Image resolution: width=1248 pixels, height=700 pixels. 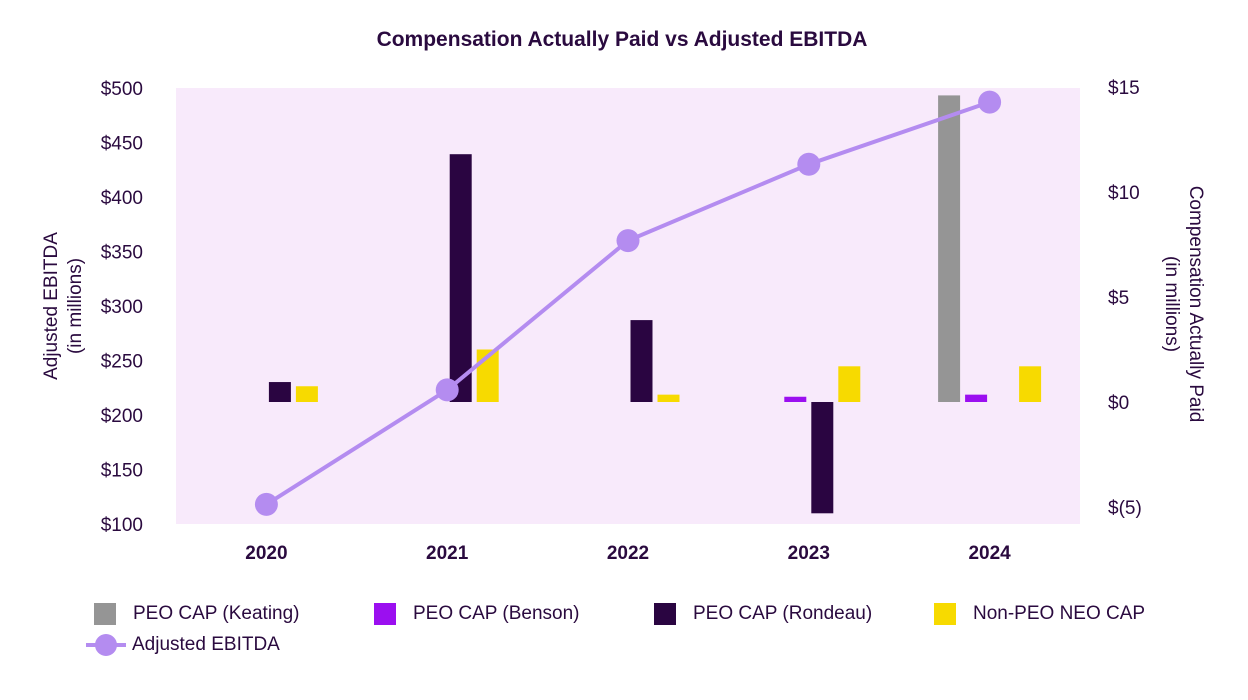 What do you see at coordinates (1171, 304) in the screenshot?
I see `right-axis-label-unit: (in millions)` at bounding box center [1171, 304].